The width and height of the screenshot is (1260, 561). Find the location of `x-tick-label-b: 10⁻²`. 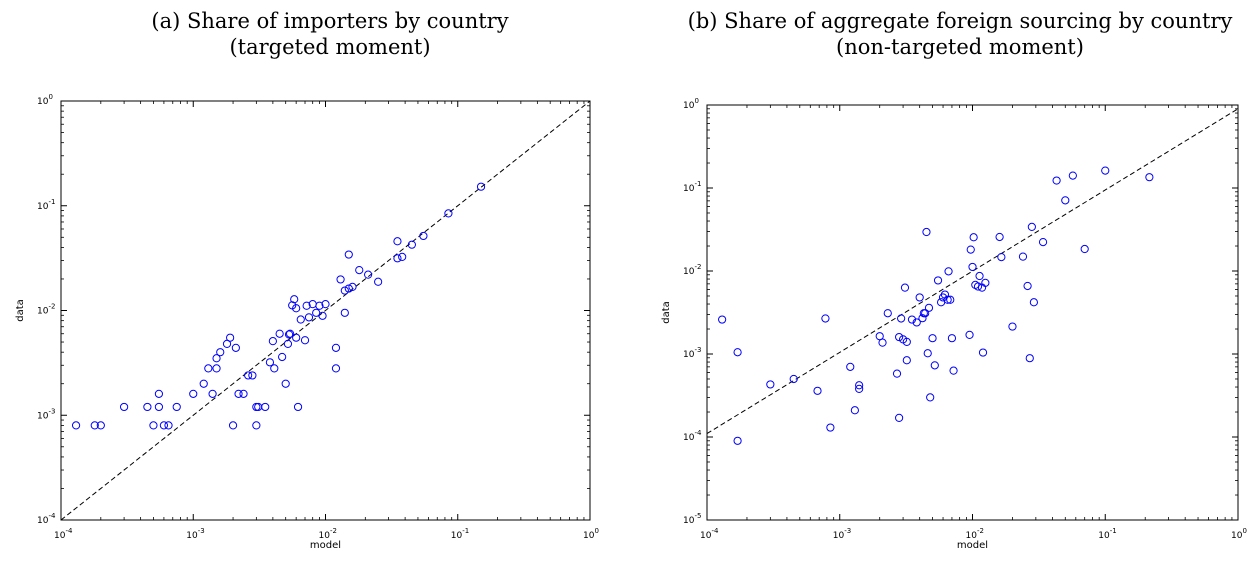

x-tick-label-b: 10⁻² is located at coordinates (975, 534).